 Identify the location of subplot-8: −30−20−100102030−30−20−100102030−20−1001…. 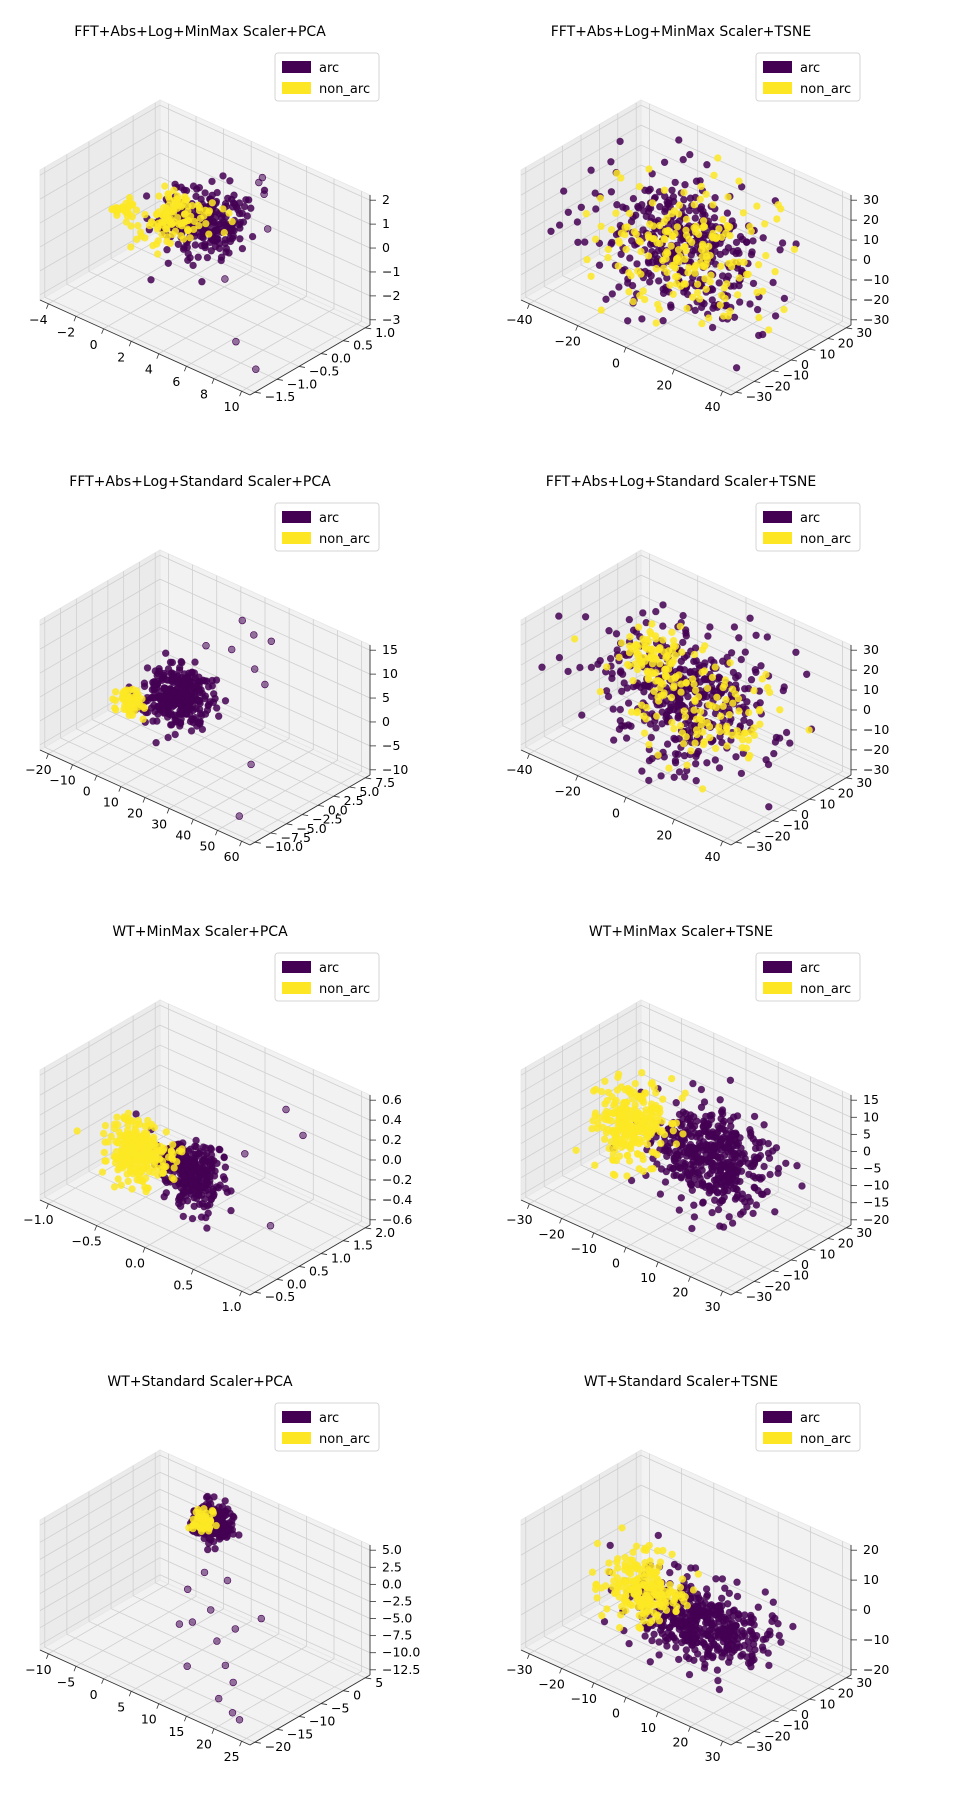
(697, 1569).